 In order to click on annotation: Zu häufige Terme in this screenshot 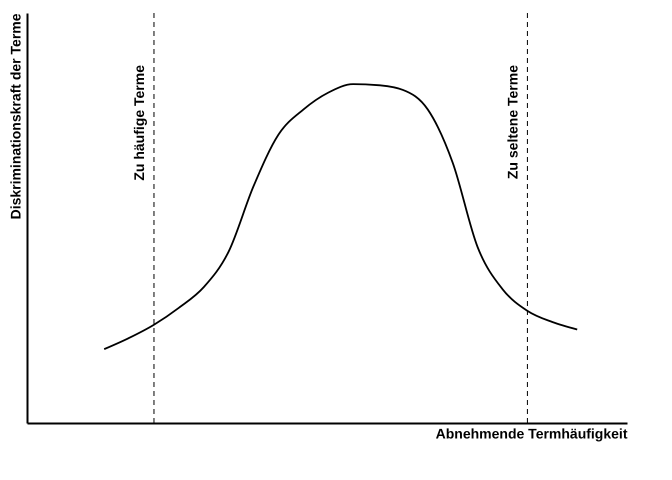, I will do `click(138, 122)`.